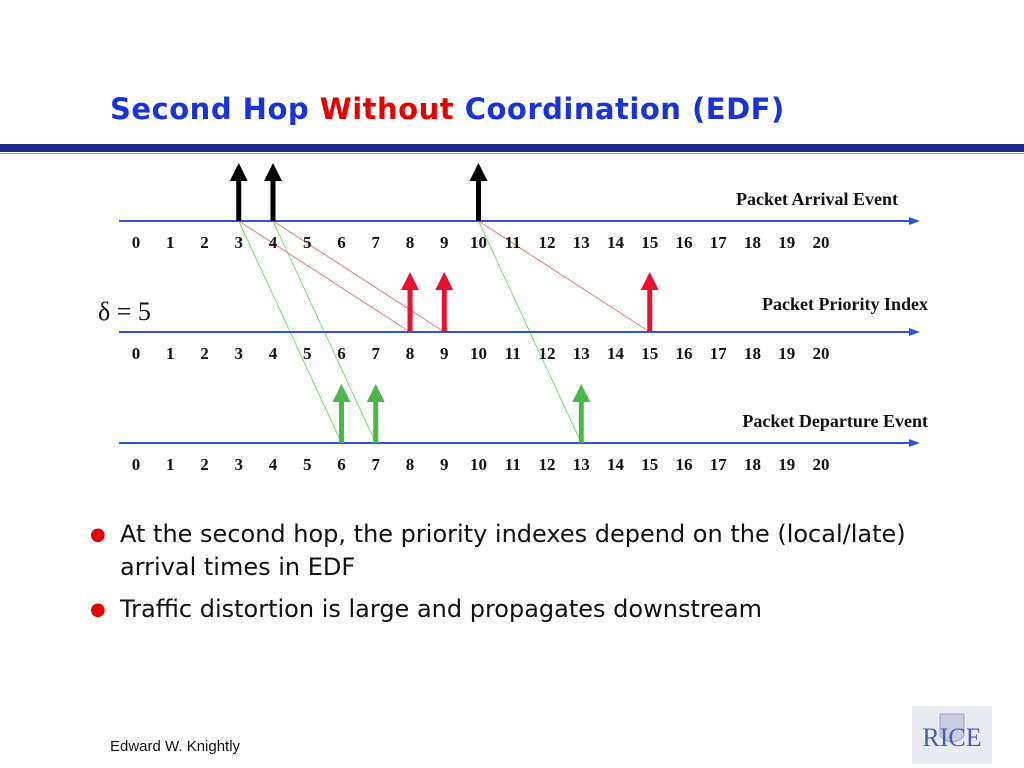  I want to click on priority-tick-label: 18, so click(752, 353).